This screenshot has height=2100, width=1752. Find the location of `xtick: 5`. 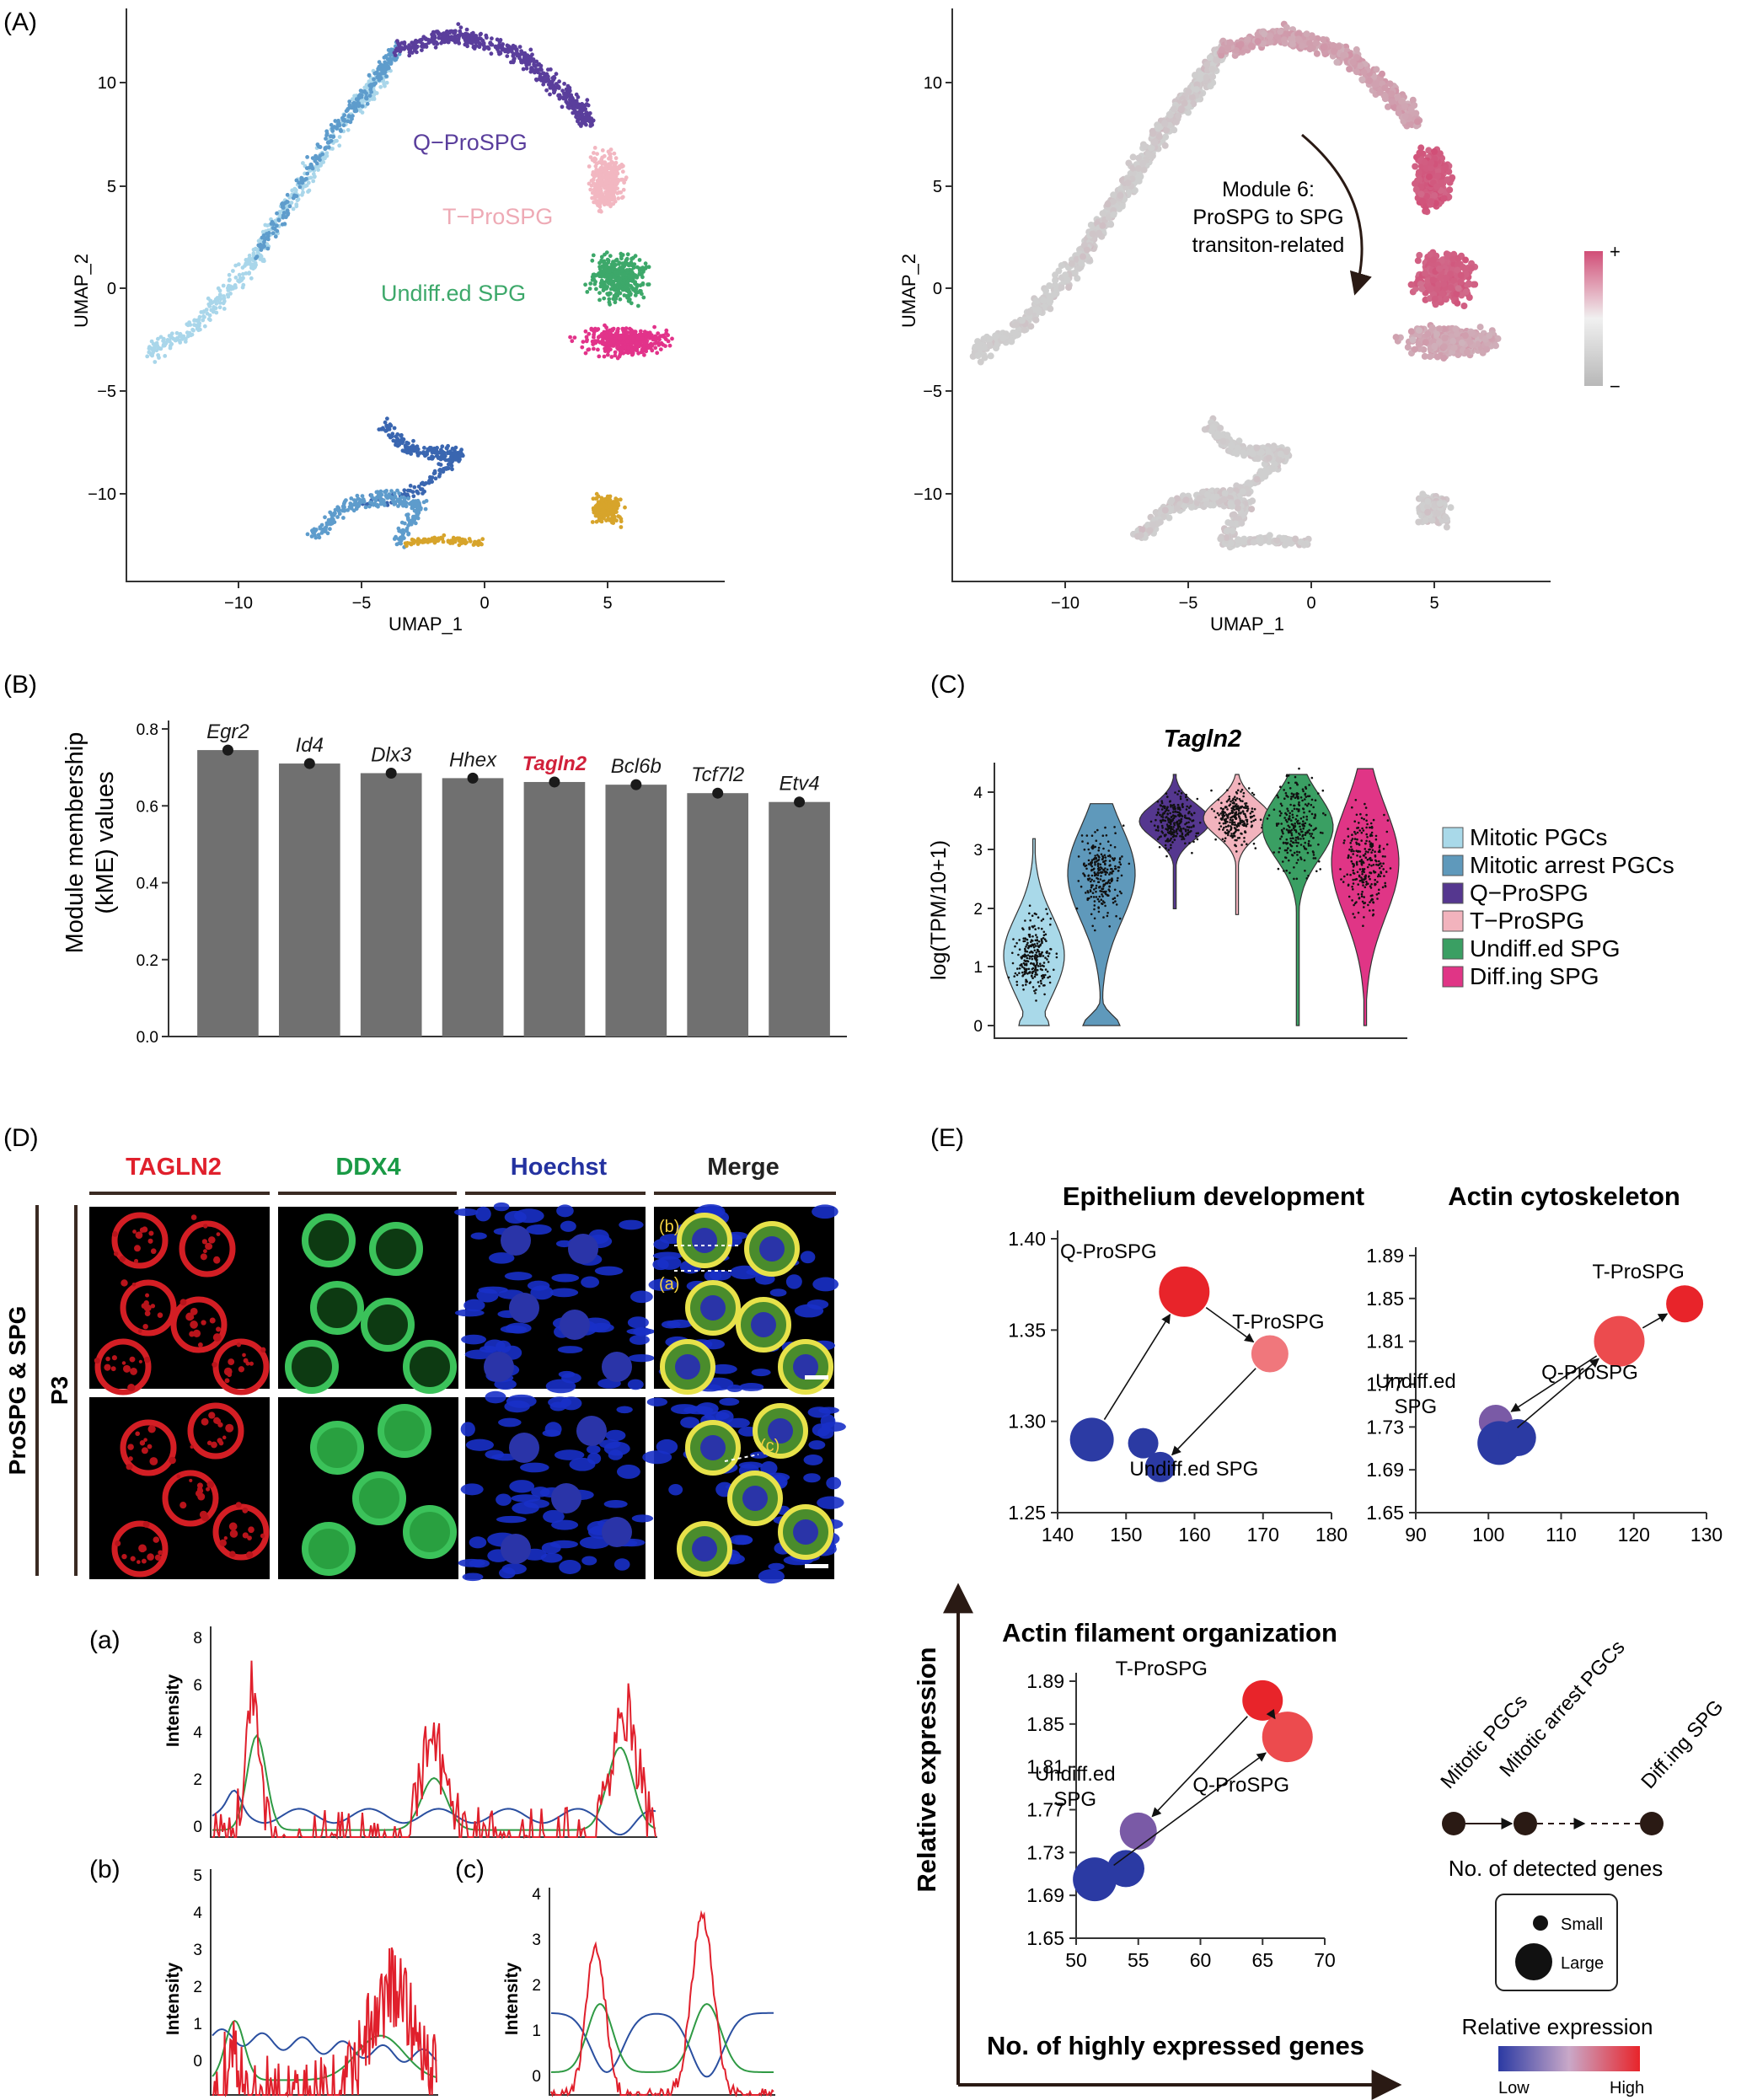

xtick: 5 is located at coordinates (1434, 603).